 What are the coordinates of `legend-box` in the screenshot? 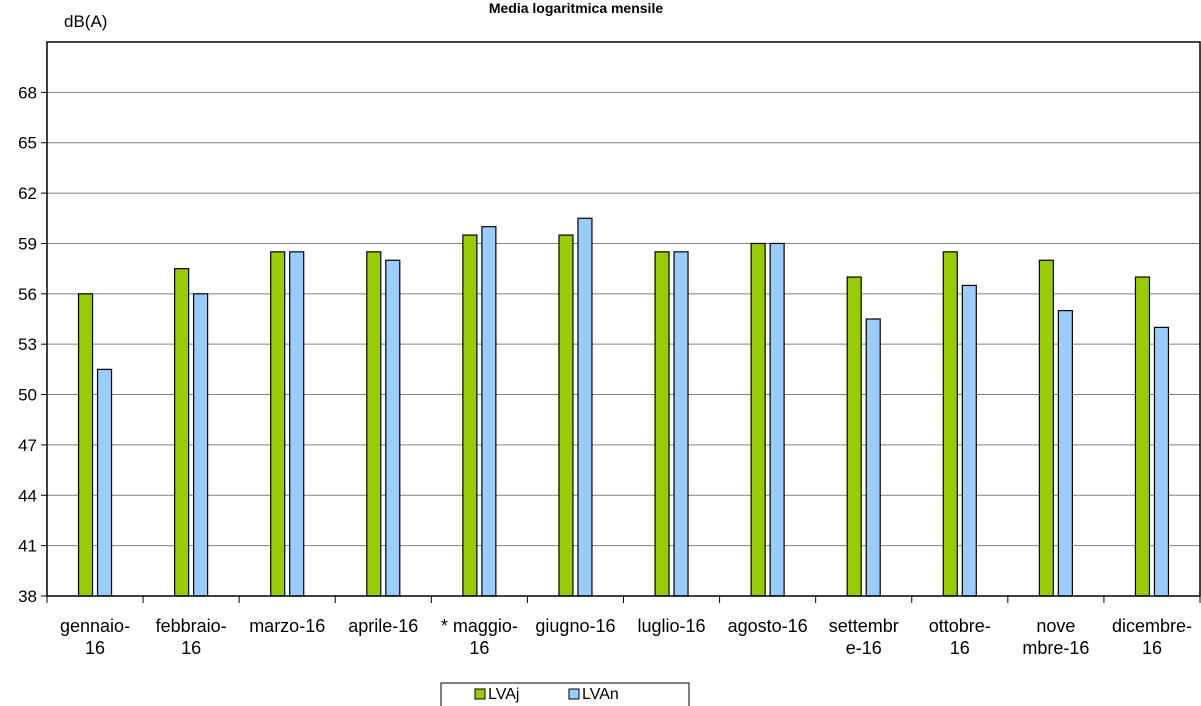 It's located at (565, 694).